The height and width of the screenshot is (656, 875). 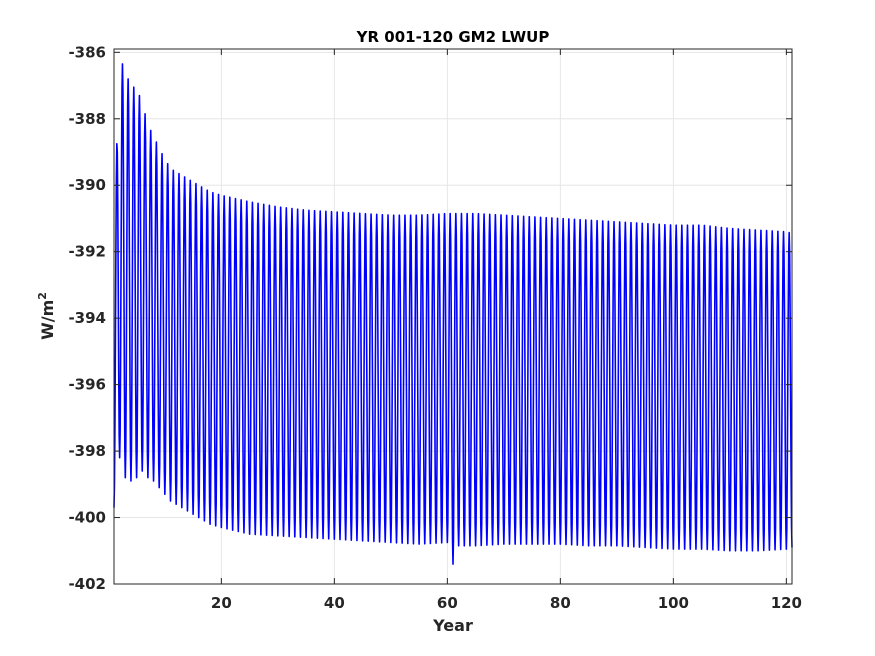 I want to click on y-tick-label: -398, so click(x=87, y=451).